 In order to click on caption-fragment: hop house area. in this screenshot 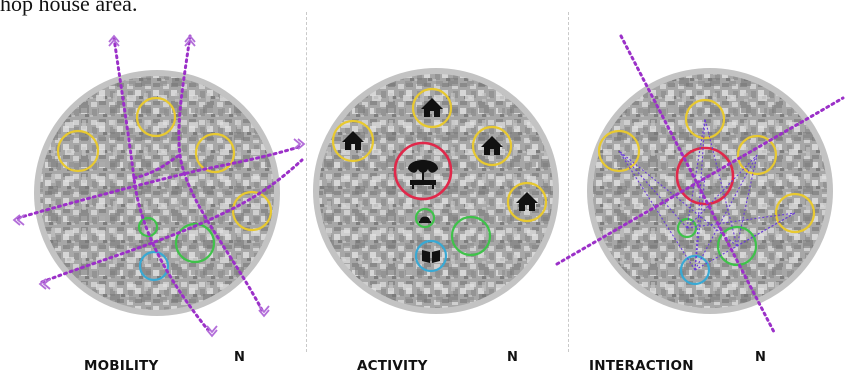, I will do `click(69, 8)`.